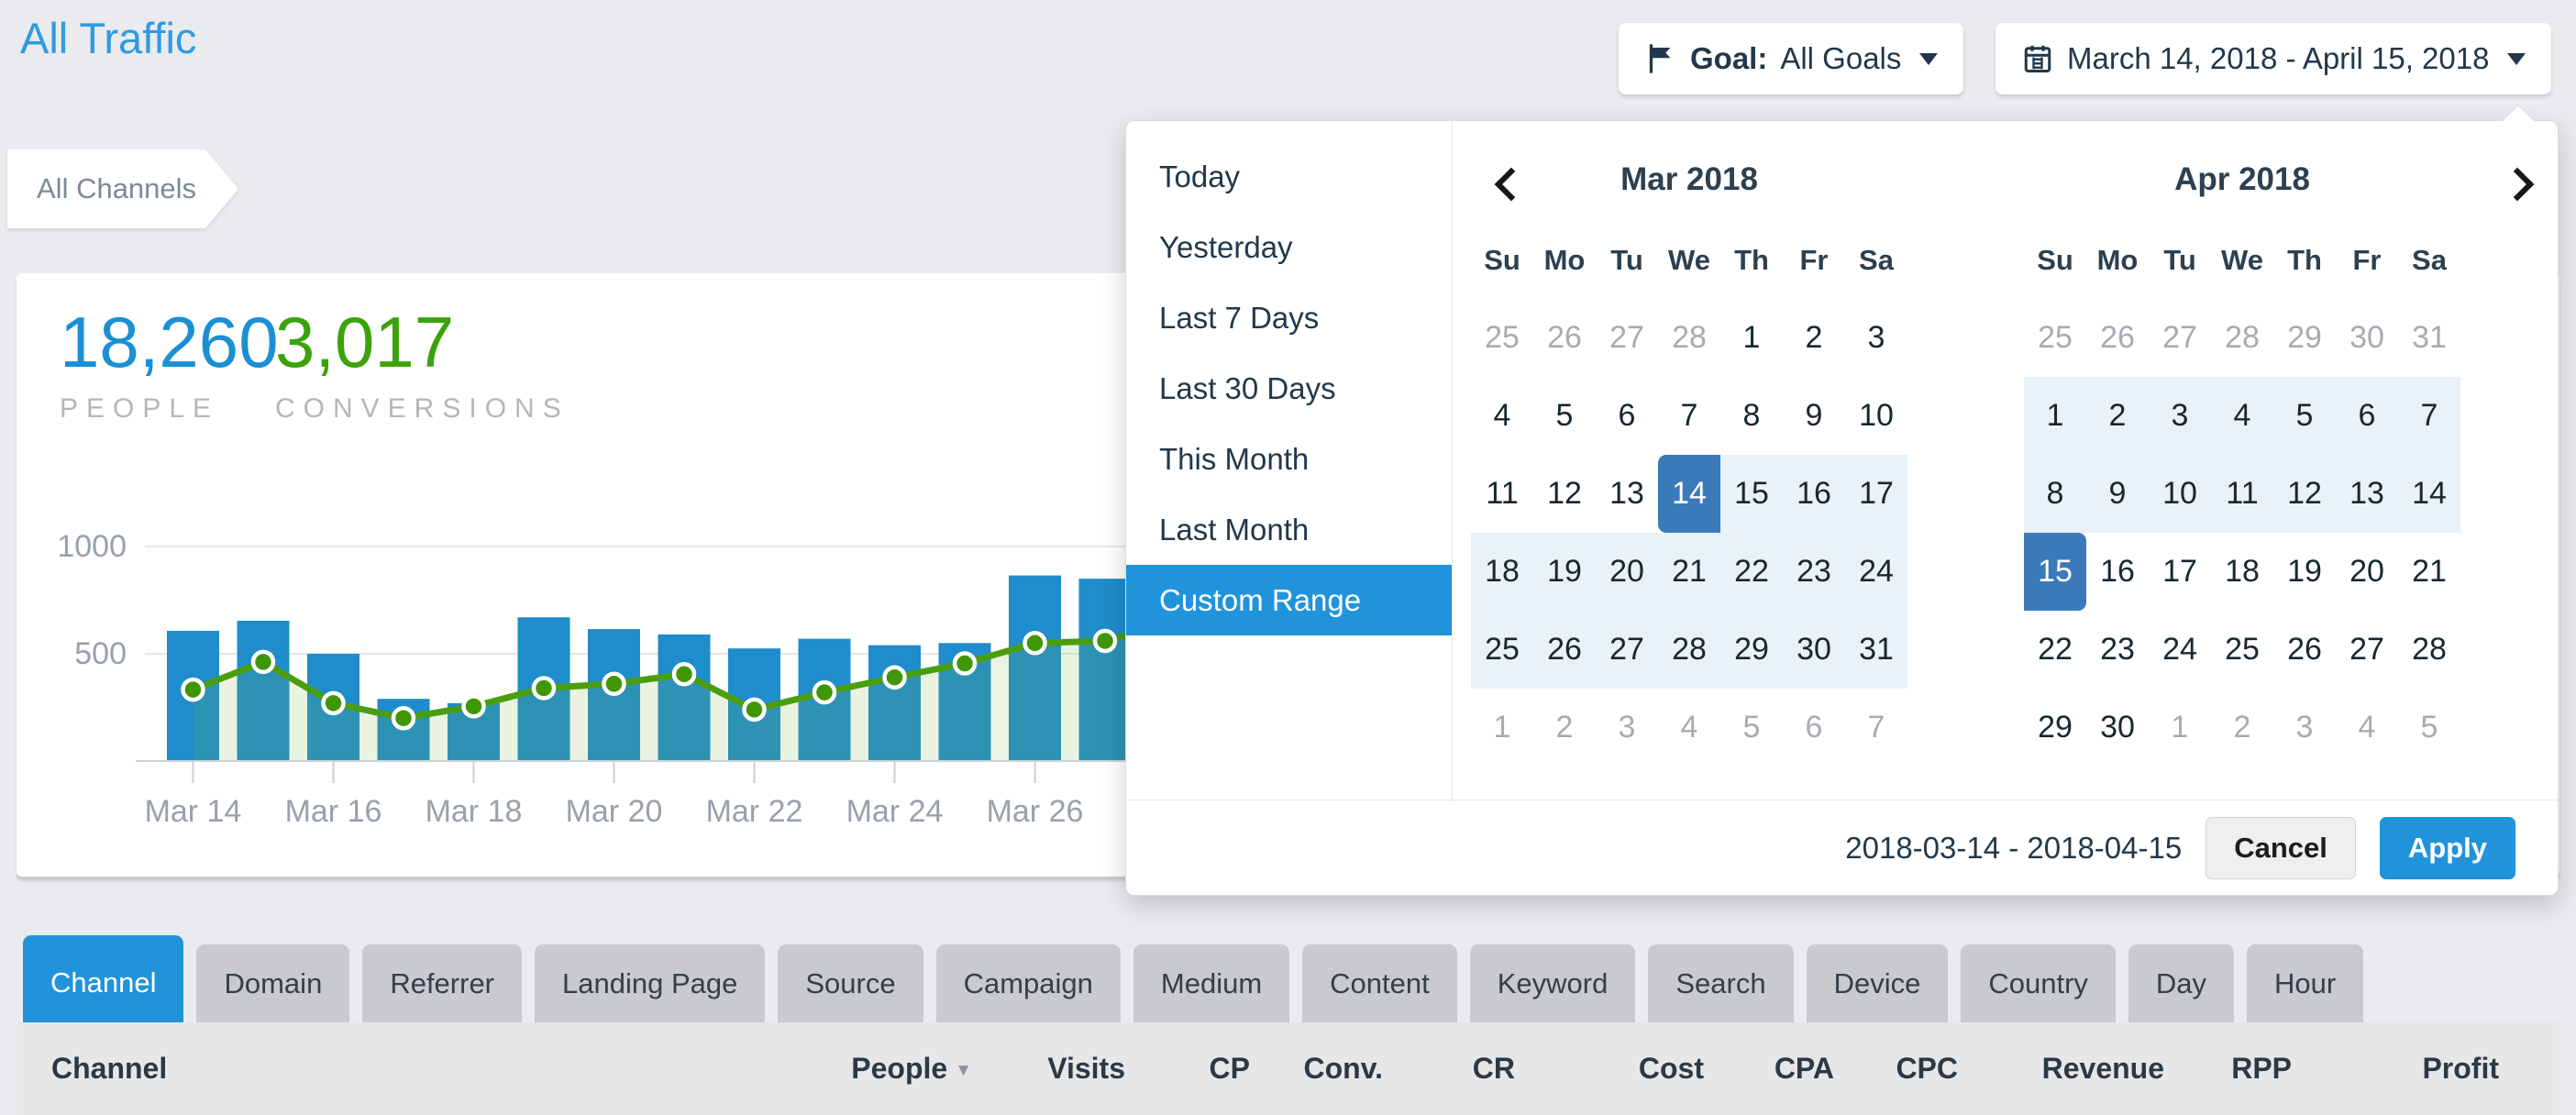 The width and height of the screenshot is (2576, 1115). I want to click on date-range-button: March 14, 2018 - April 15, 2018, so click(2274, 58).